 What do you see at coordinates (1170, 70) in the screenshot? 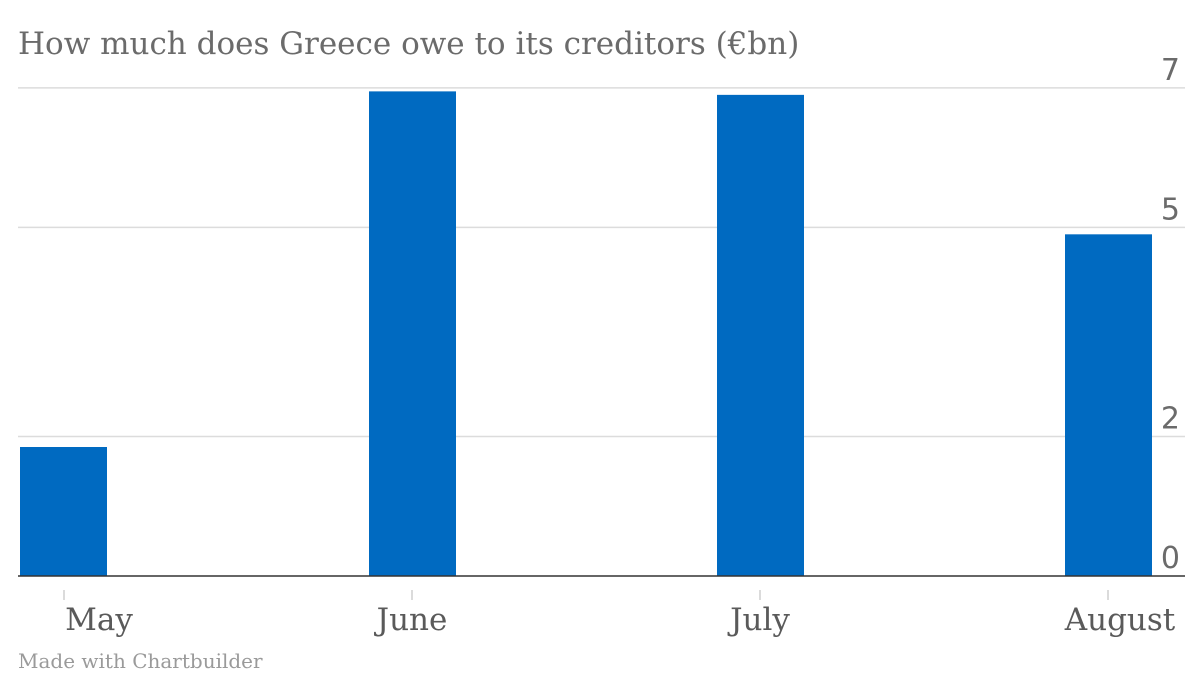
I see `y-tick-label-7: 7` at bounding box center [1170, 70].